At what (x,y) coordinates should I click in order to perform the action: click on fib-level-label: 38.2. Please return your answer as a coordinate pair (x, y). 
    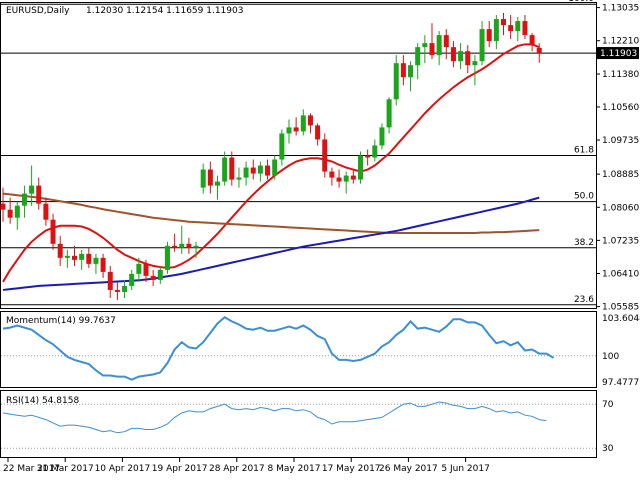
    Looking at the image, I should click on (584, 243).